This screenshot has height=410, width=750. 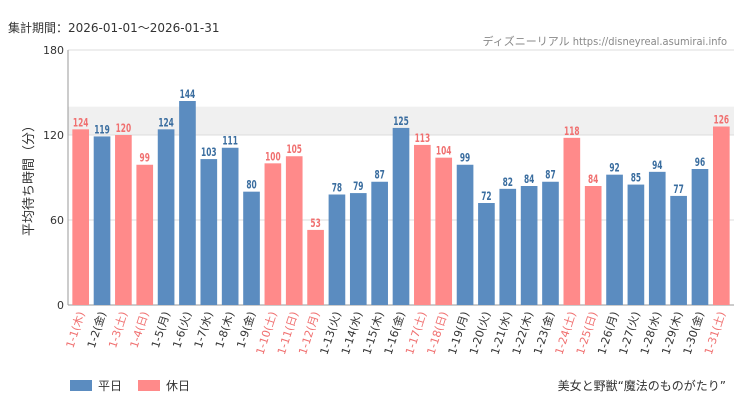 What do you see at coordinates (60, 305) in the screenshot?
I see `y-tick-label: 0` at bounding box center [60, 305].